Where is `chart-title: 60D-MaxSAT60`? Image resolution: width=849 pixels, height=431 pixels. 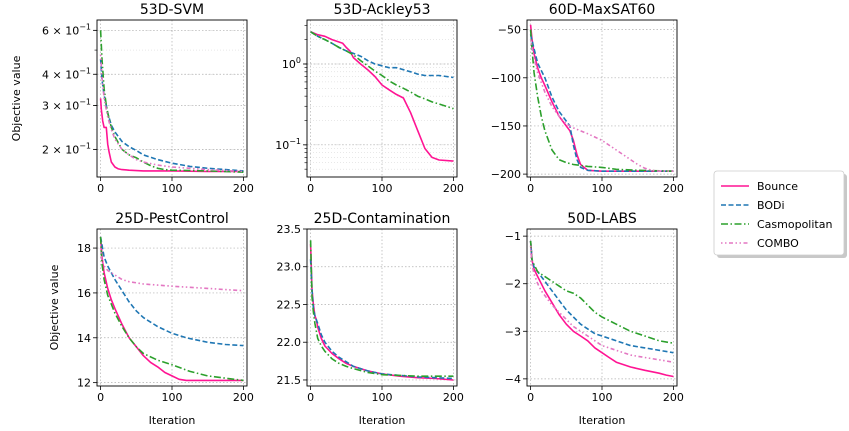
chart-title: 60D-MaxSAT60 is located at coordinates (602, 10).